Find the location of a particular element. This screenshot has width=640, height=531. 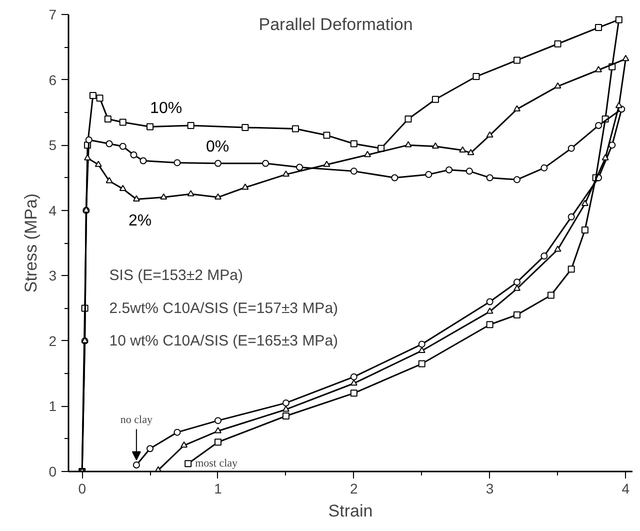

x-tick-label: 3 is located at coordinates (490, 488).